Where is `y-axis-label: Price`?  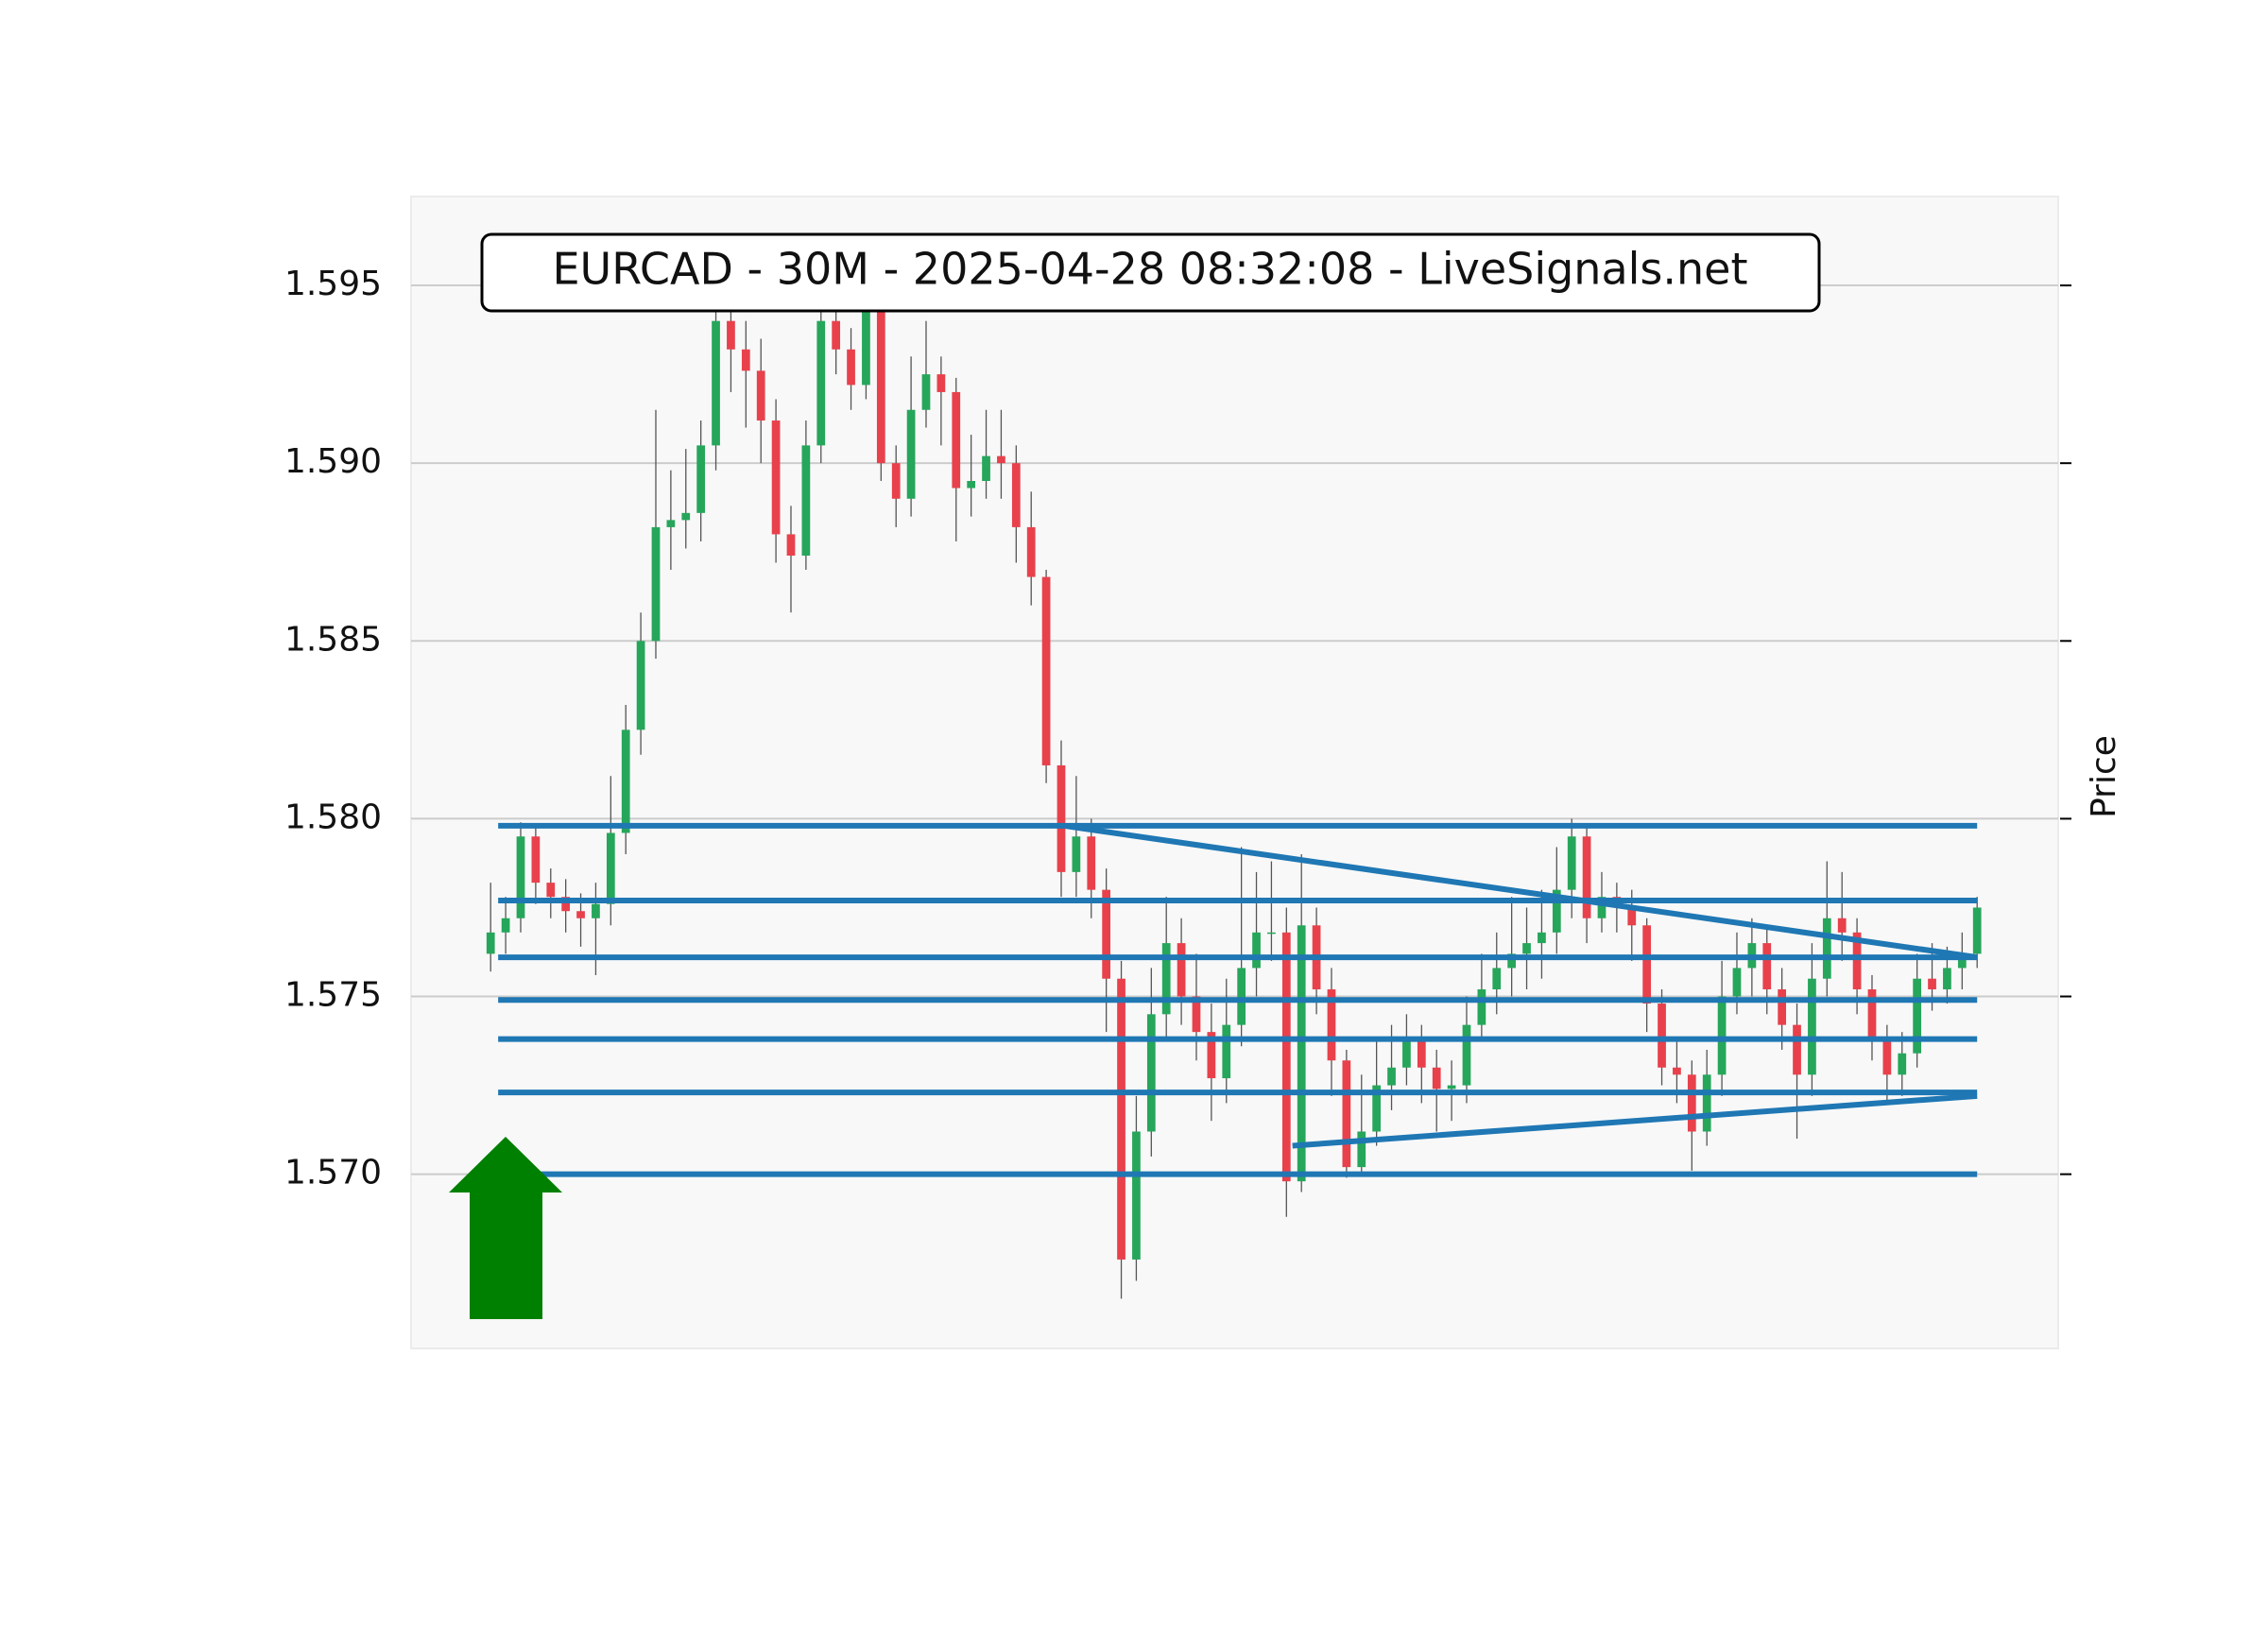
y-axis-label: Price is located at coordinates (2104, 777).